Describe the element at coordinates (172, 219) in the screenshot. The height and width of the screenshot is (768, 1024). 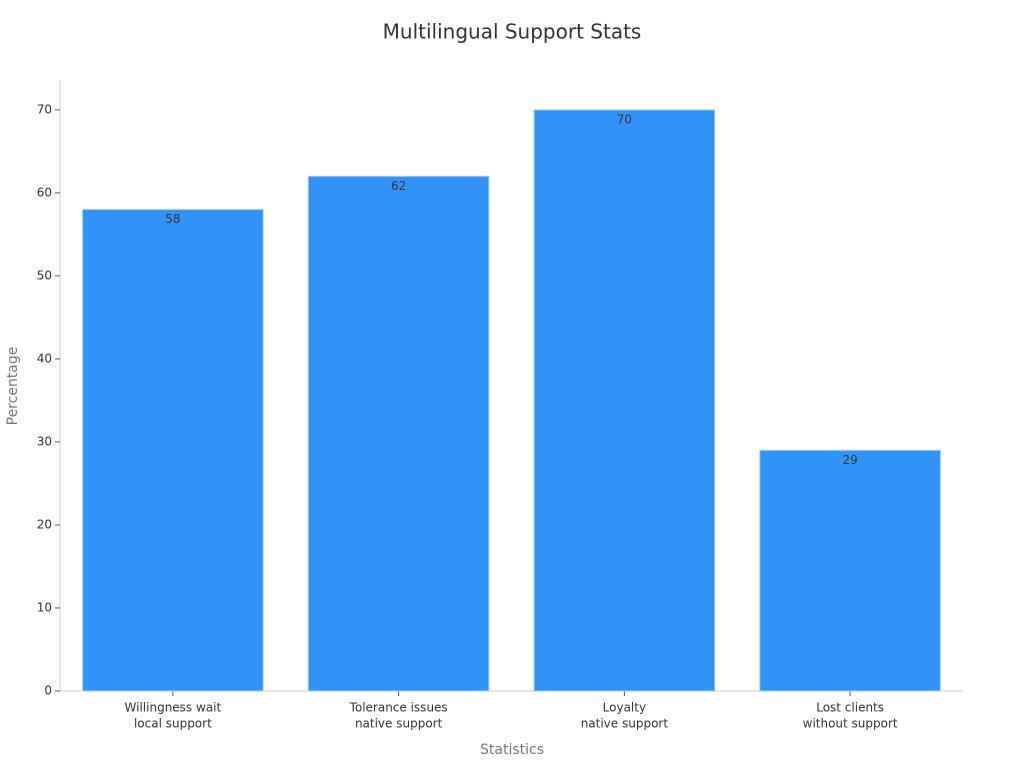
I see `value-label: 58` at that location.